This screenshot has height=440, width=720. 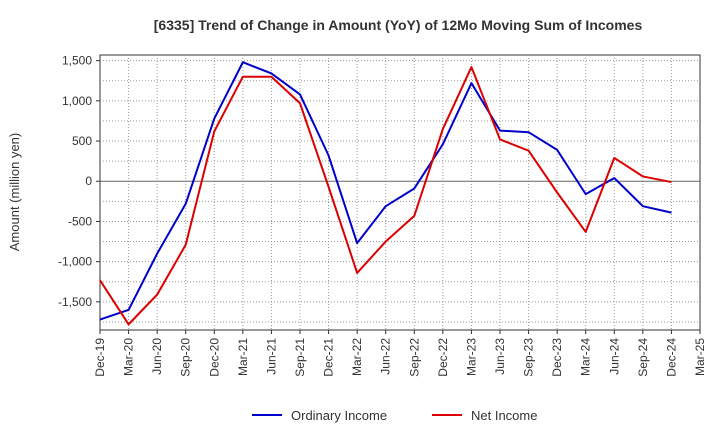 I want to click on x-tick-label: Mar-22, so click(x=357, y=357).